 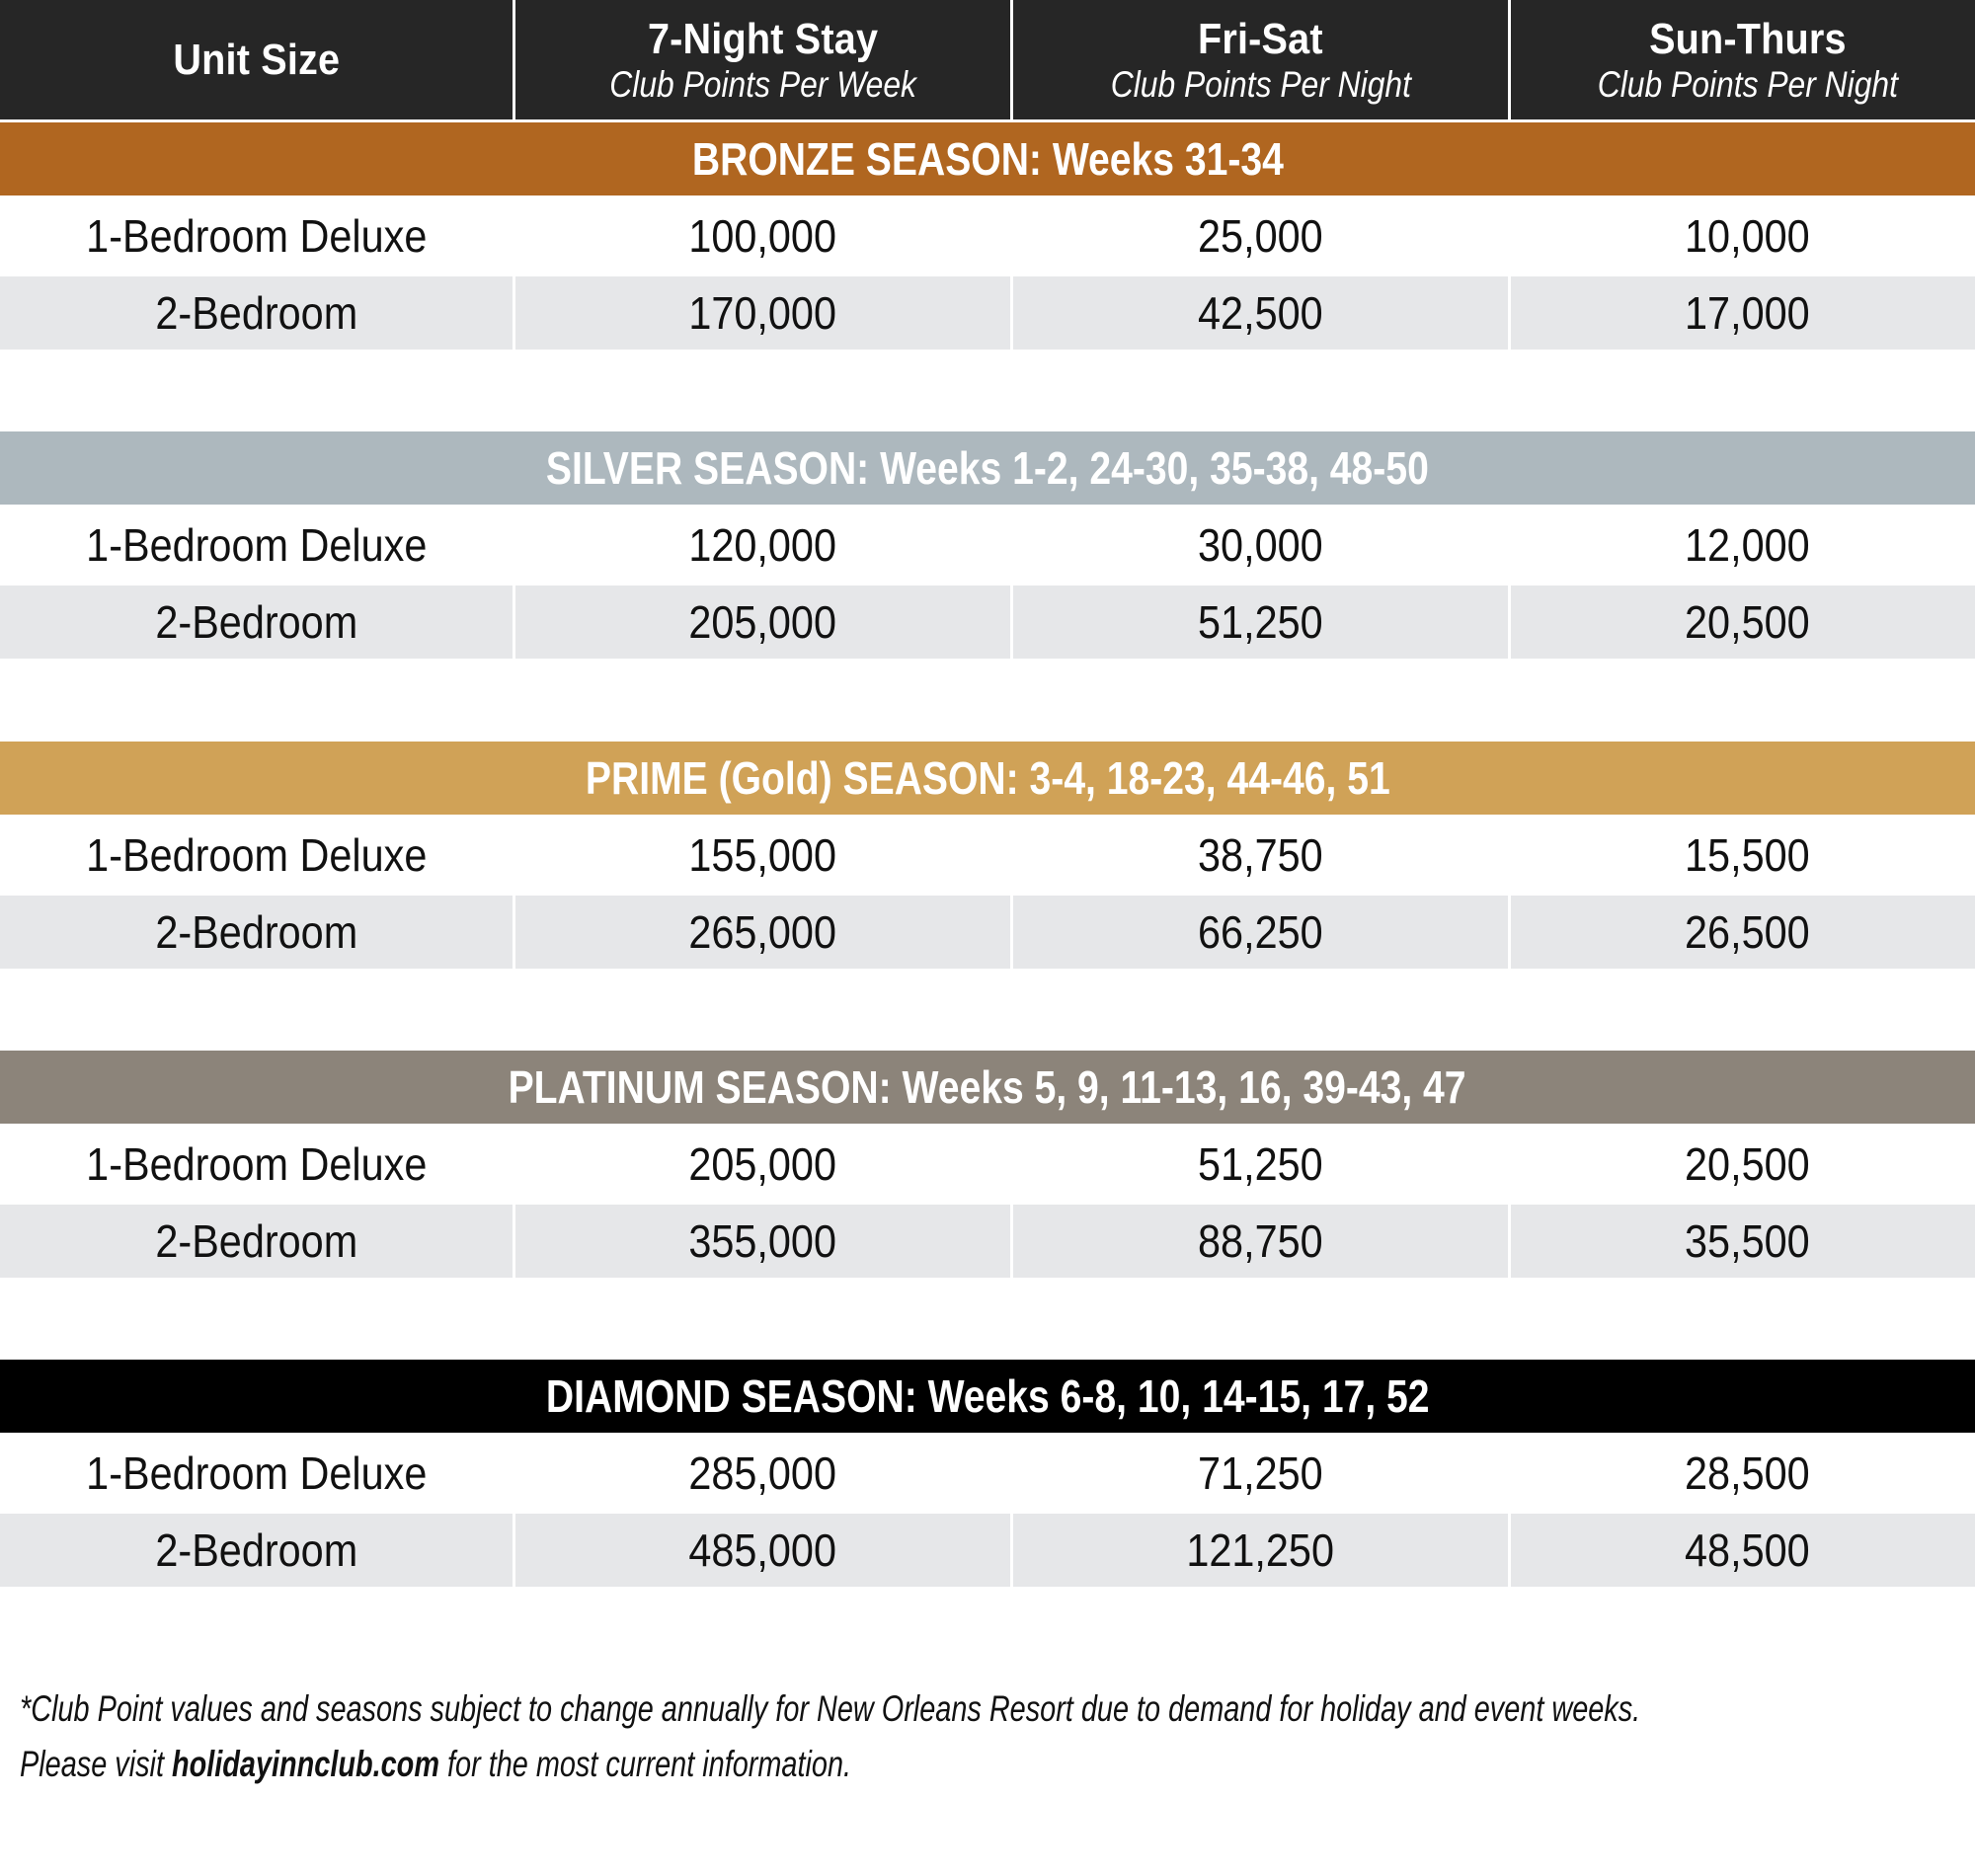 I want to click on table-row: 2-Bedroom 265,000 66,250 26,500, so click(x=988, y=933).